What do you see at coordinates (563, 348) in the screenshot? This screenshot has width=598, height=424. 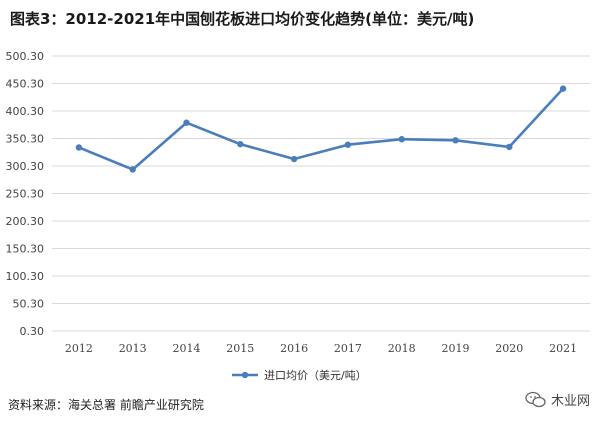 I see `x-tick-label: 2021` at bounding box center [563, 348].